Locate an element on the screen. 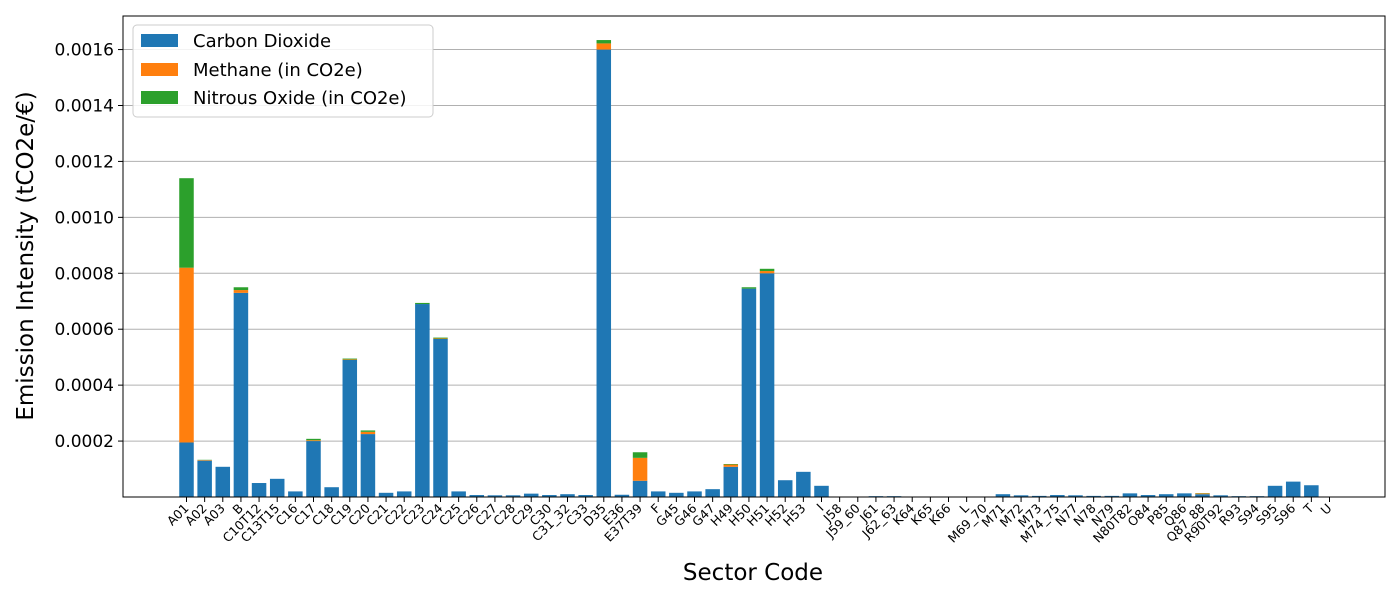 This screenshot has height=600, width=1400. bar-a01-nitrous-oxide-in-co2e is located at coordinates (186, 223).